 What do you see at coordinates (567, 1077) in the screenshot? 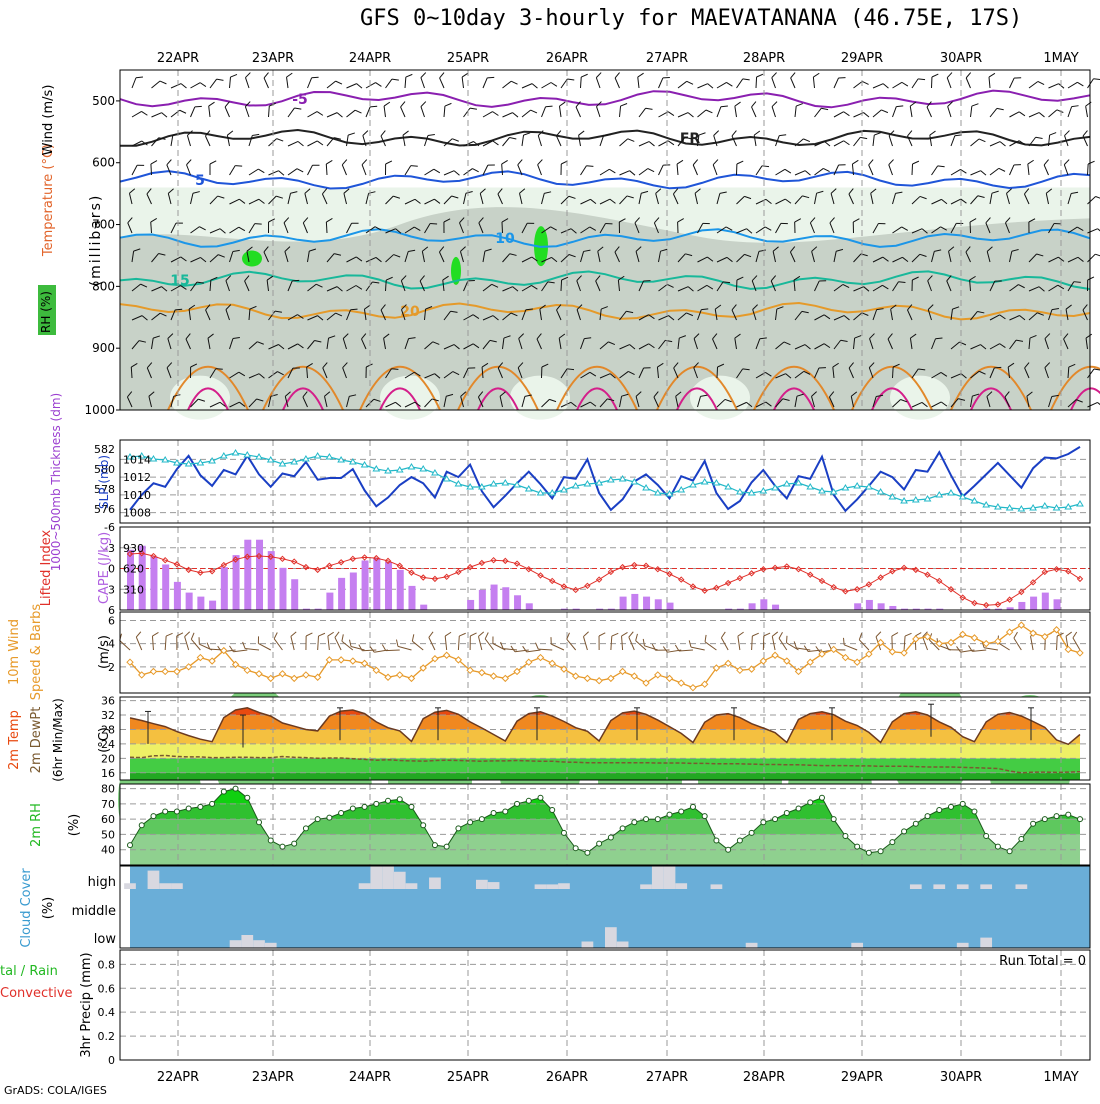
I see `bottom-day-label: 26APR` at bounding box center [567, 1077].